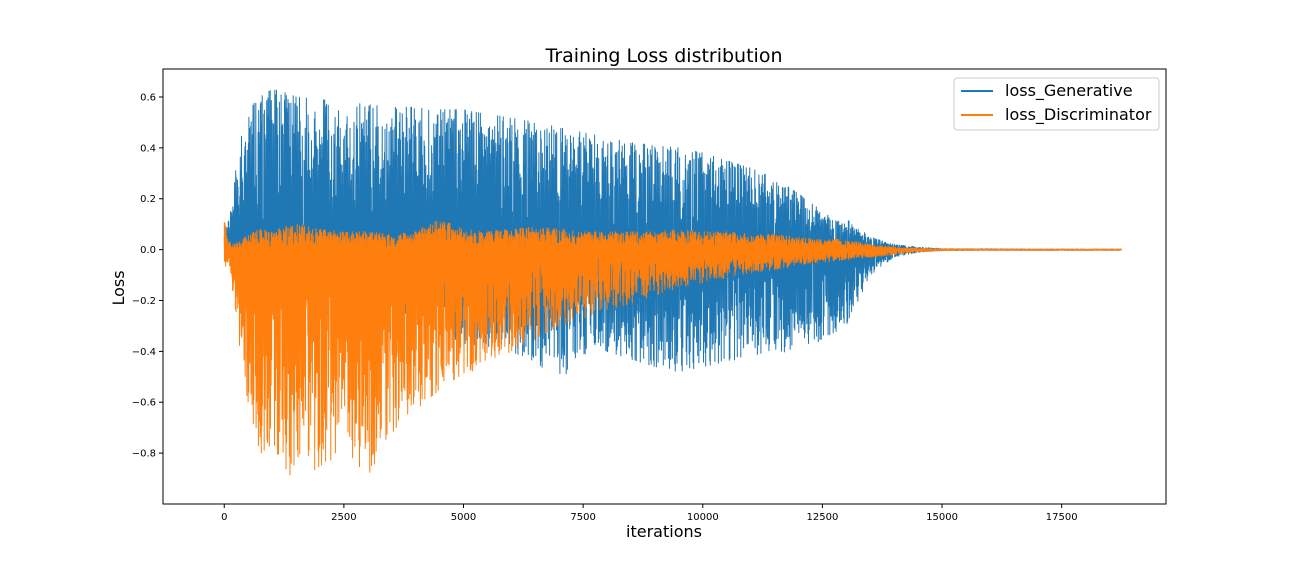 Image resolution: width=1296 pixels, height=576 pixels. Describe the element at coordinates (823, 517) in the screenshot. I see `x-tick-label: 12500` at that location.